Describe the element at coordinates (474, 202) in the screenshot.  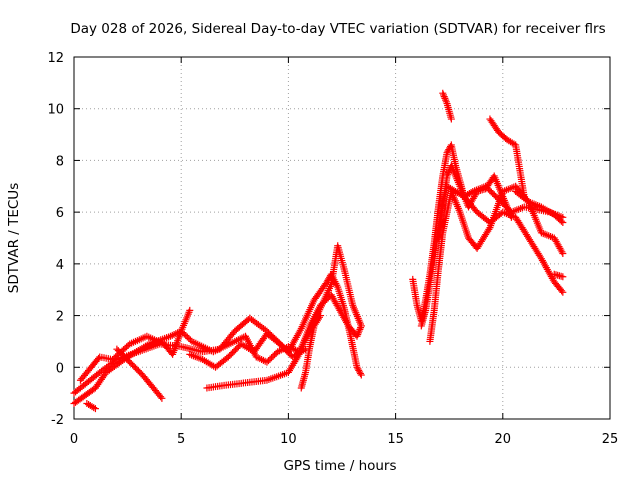
I see `series-sat-l` at that location.